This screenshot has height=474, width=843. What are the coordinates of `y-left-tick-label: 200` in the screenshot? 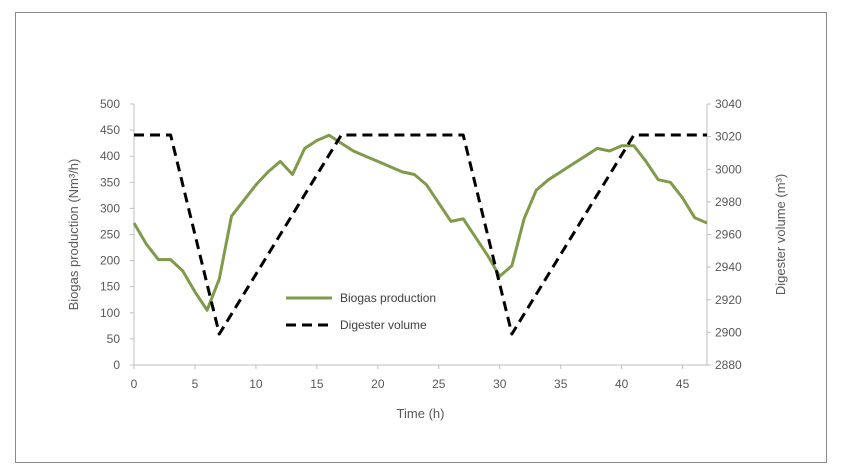 It's located at (110, 261).